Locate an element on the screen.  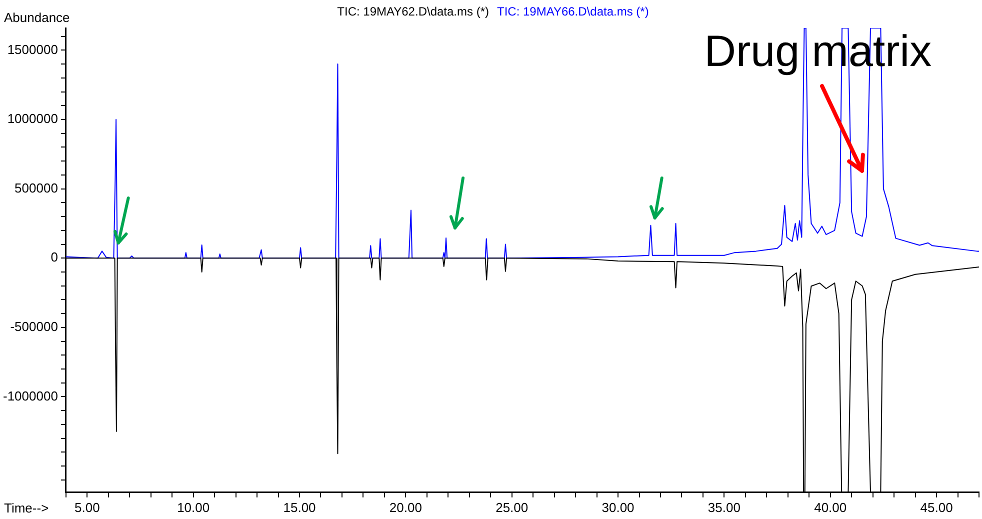
x-tick-label: 30.00 is located at coordinates (618, 507).